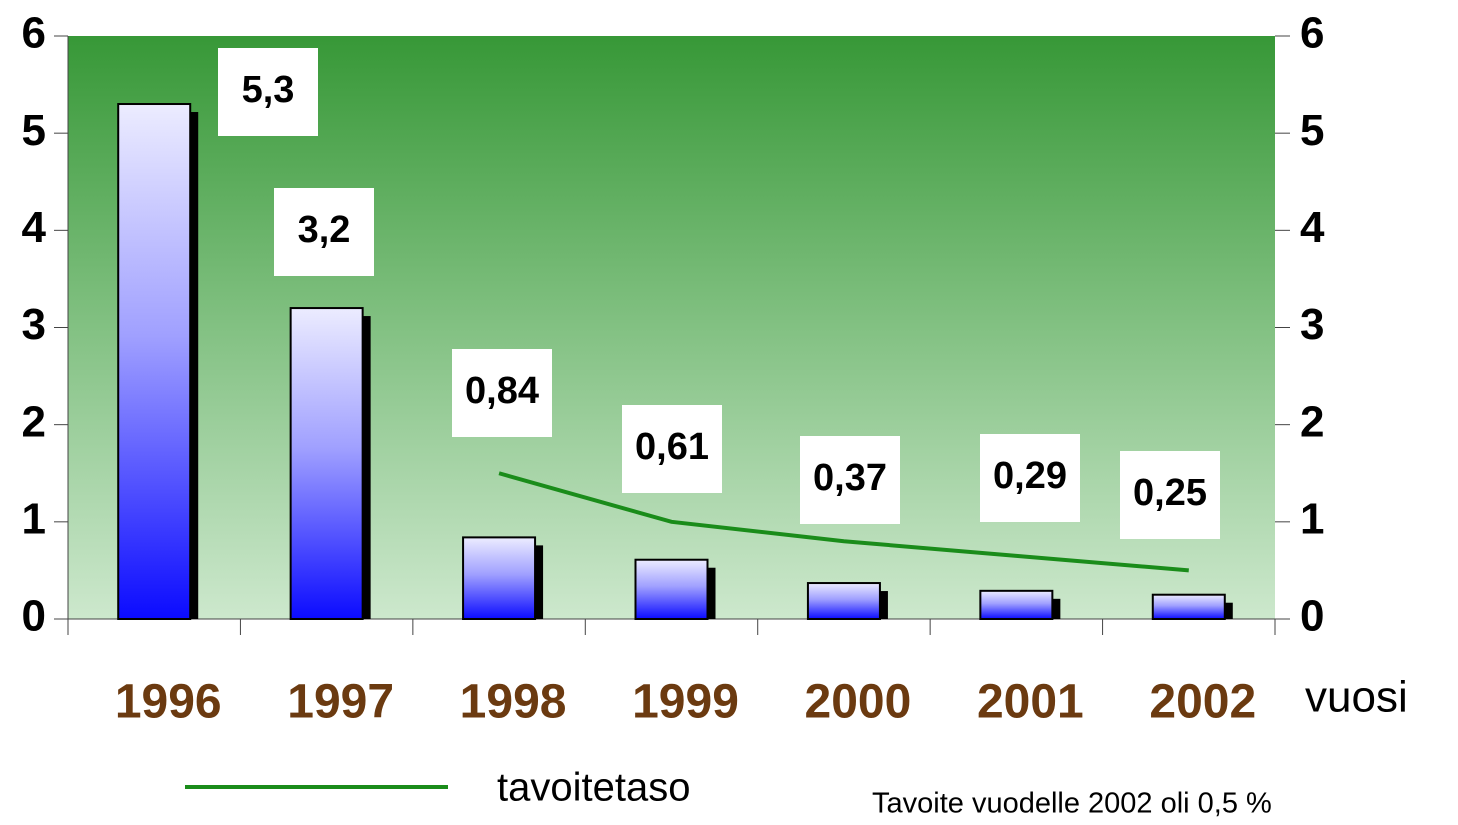  I want to click on value-label: 3,2, so click(324, 230).